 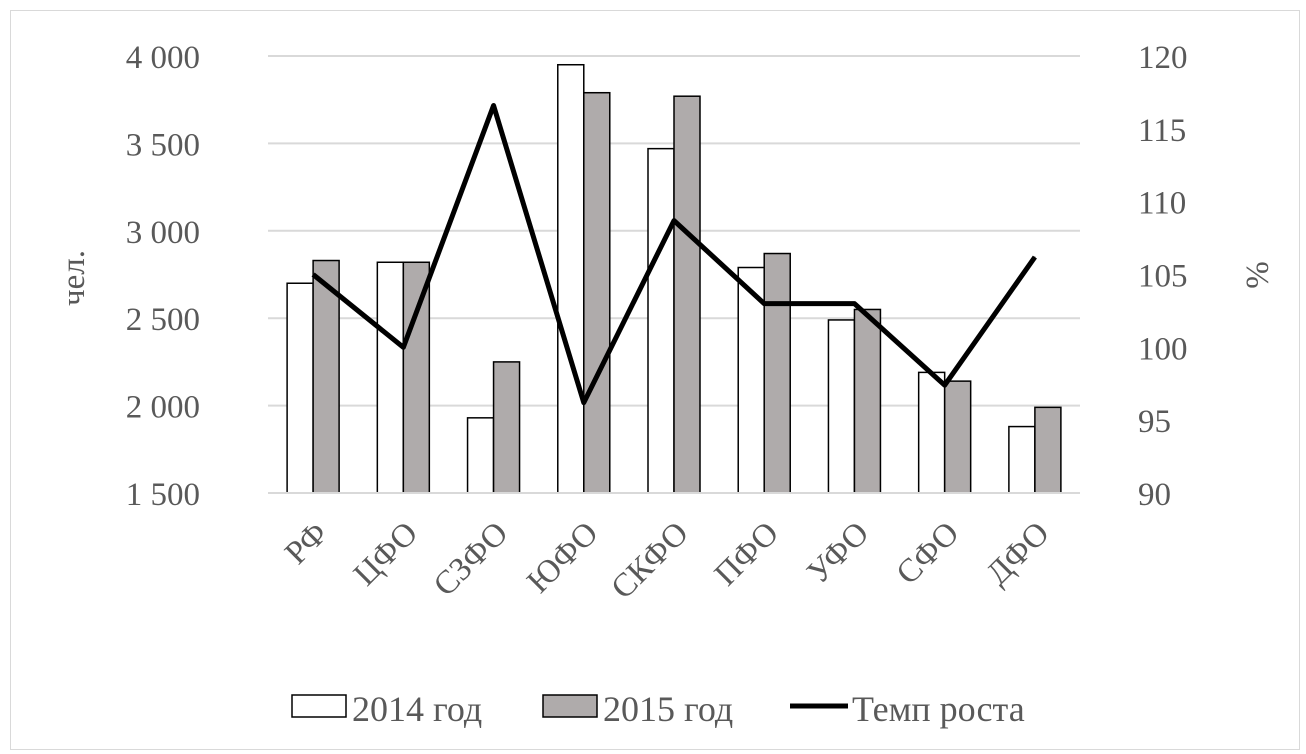 What do you see at coordinates (1258, 275) in the screenshot?
I see `right-axis-title: %` at bounding box center [1258, 275].